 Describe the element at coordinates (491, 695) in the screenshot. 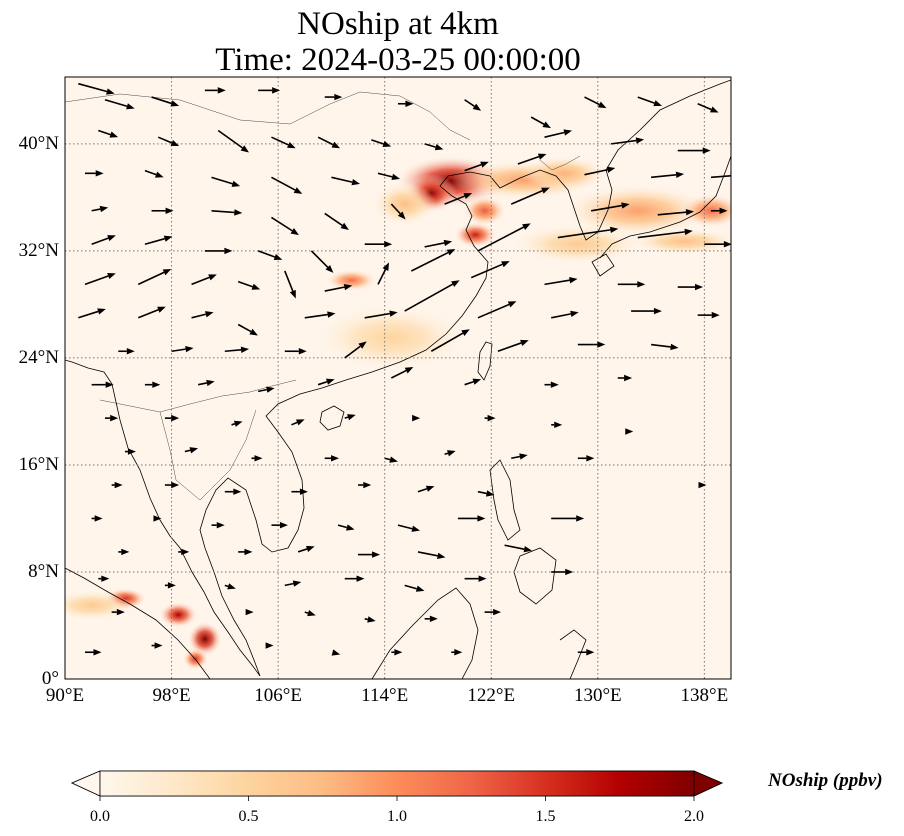

I see `lon-tick-label: 122°E` at that location.